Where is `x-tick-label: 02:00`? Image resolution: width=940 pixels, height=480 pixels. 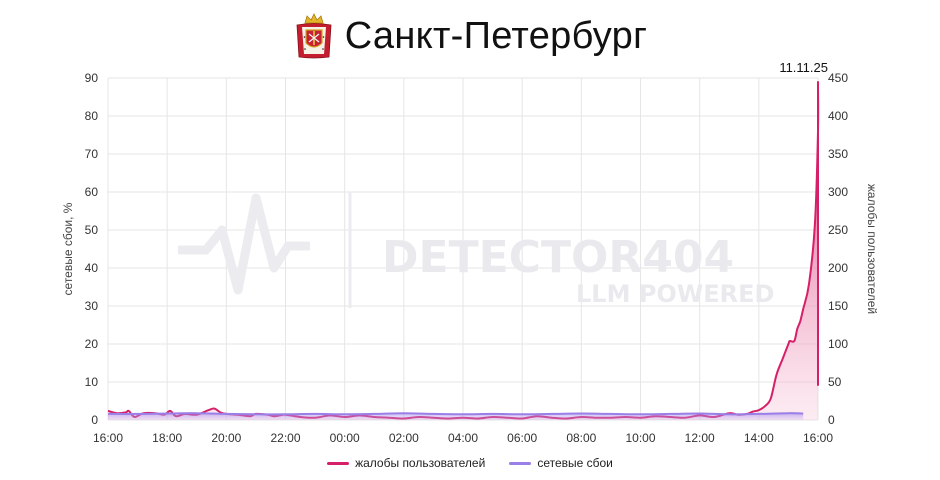
x-tick-label: 02:00 is located at coordinates (404, 438).